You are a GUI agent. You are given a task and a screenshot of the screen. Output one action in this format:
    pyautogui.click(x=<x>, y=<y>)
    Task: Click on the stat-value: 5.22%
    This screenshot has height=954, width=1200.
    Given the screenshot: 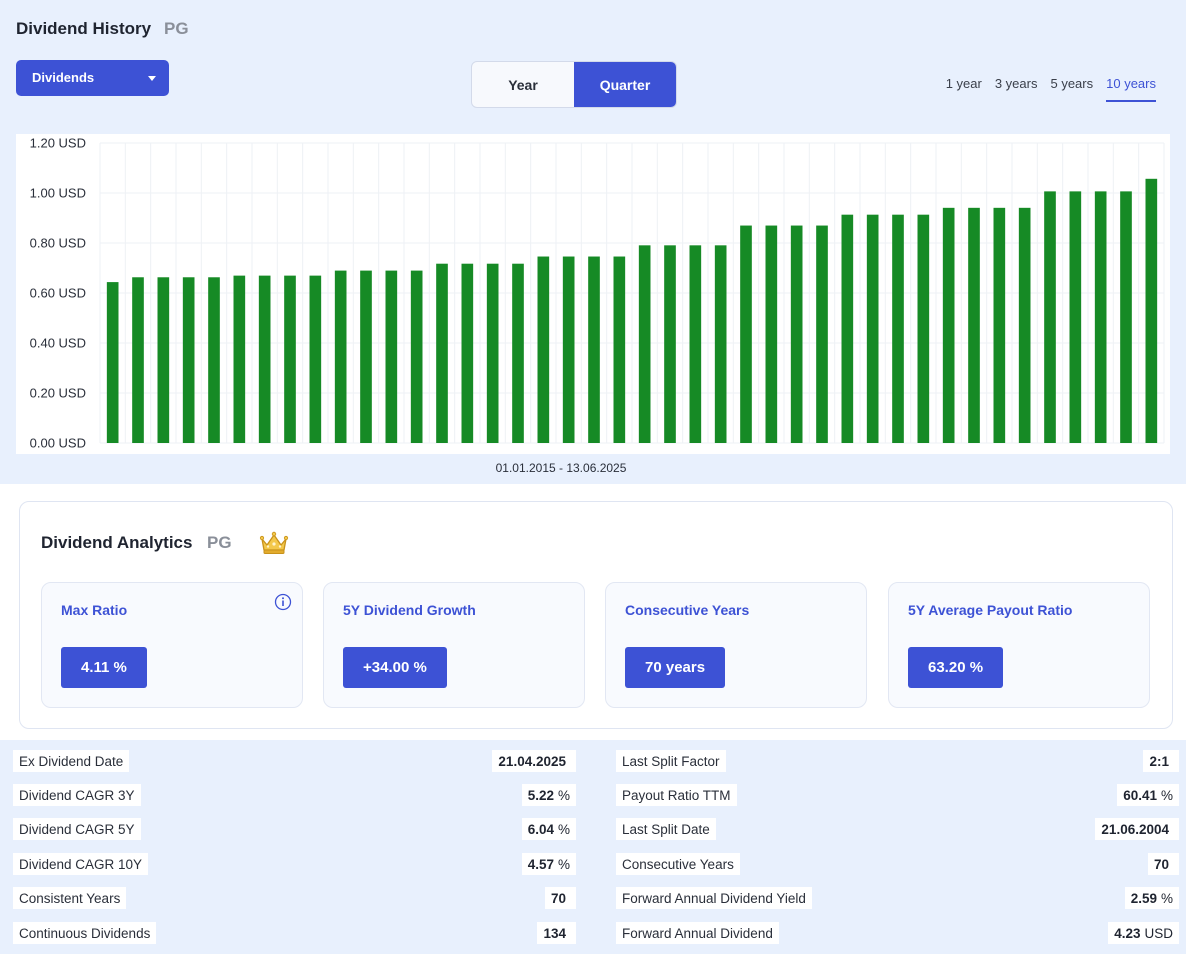 What is the action you would take?
    pyautogui.click(x=548, y=795)
    